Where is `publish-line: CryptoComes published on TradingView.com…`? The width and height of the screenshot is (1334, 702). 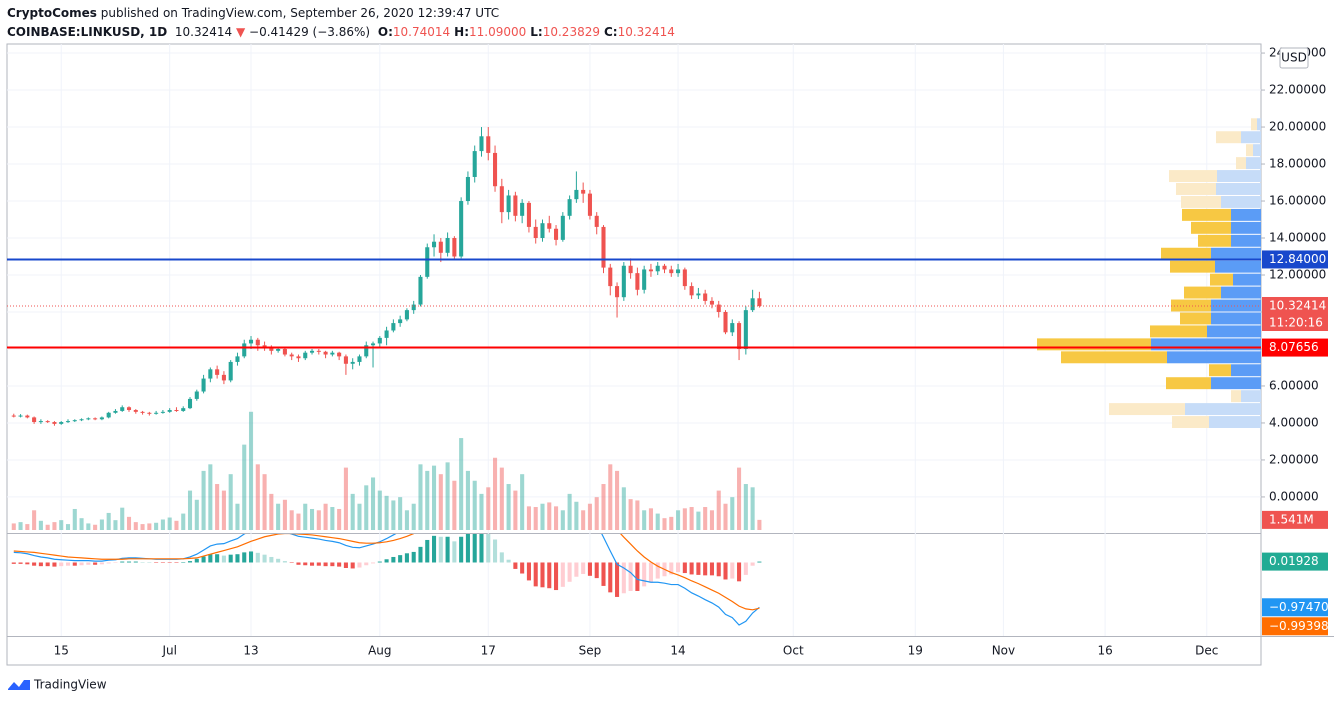
publish-line: CryptoComes published on TradingView.com… is located at coordinates (341, 13).